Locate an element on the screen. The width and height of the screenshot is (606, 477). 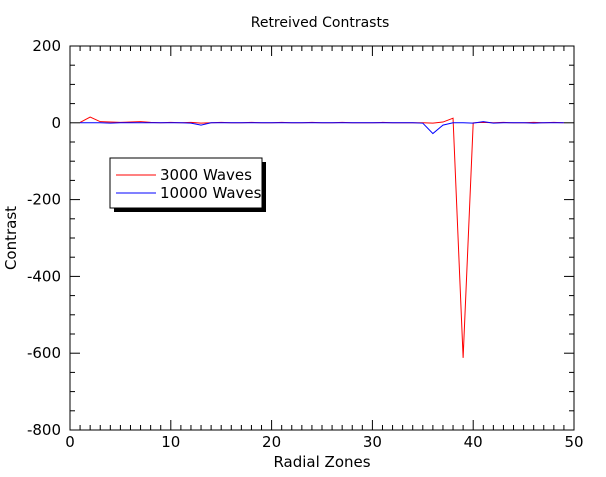
x-tick-label: 40 is located at coordinates (473, 442).